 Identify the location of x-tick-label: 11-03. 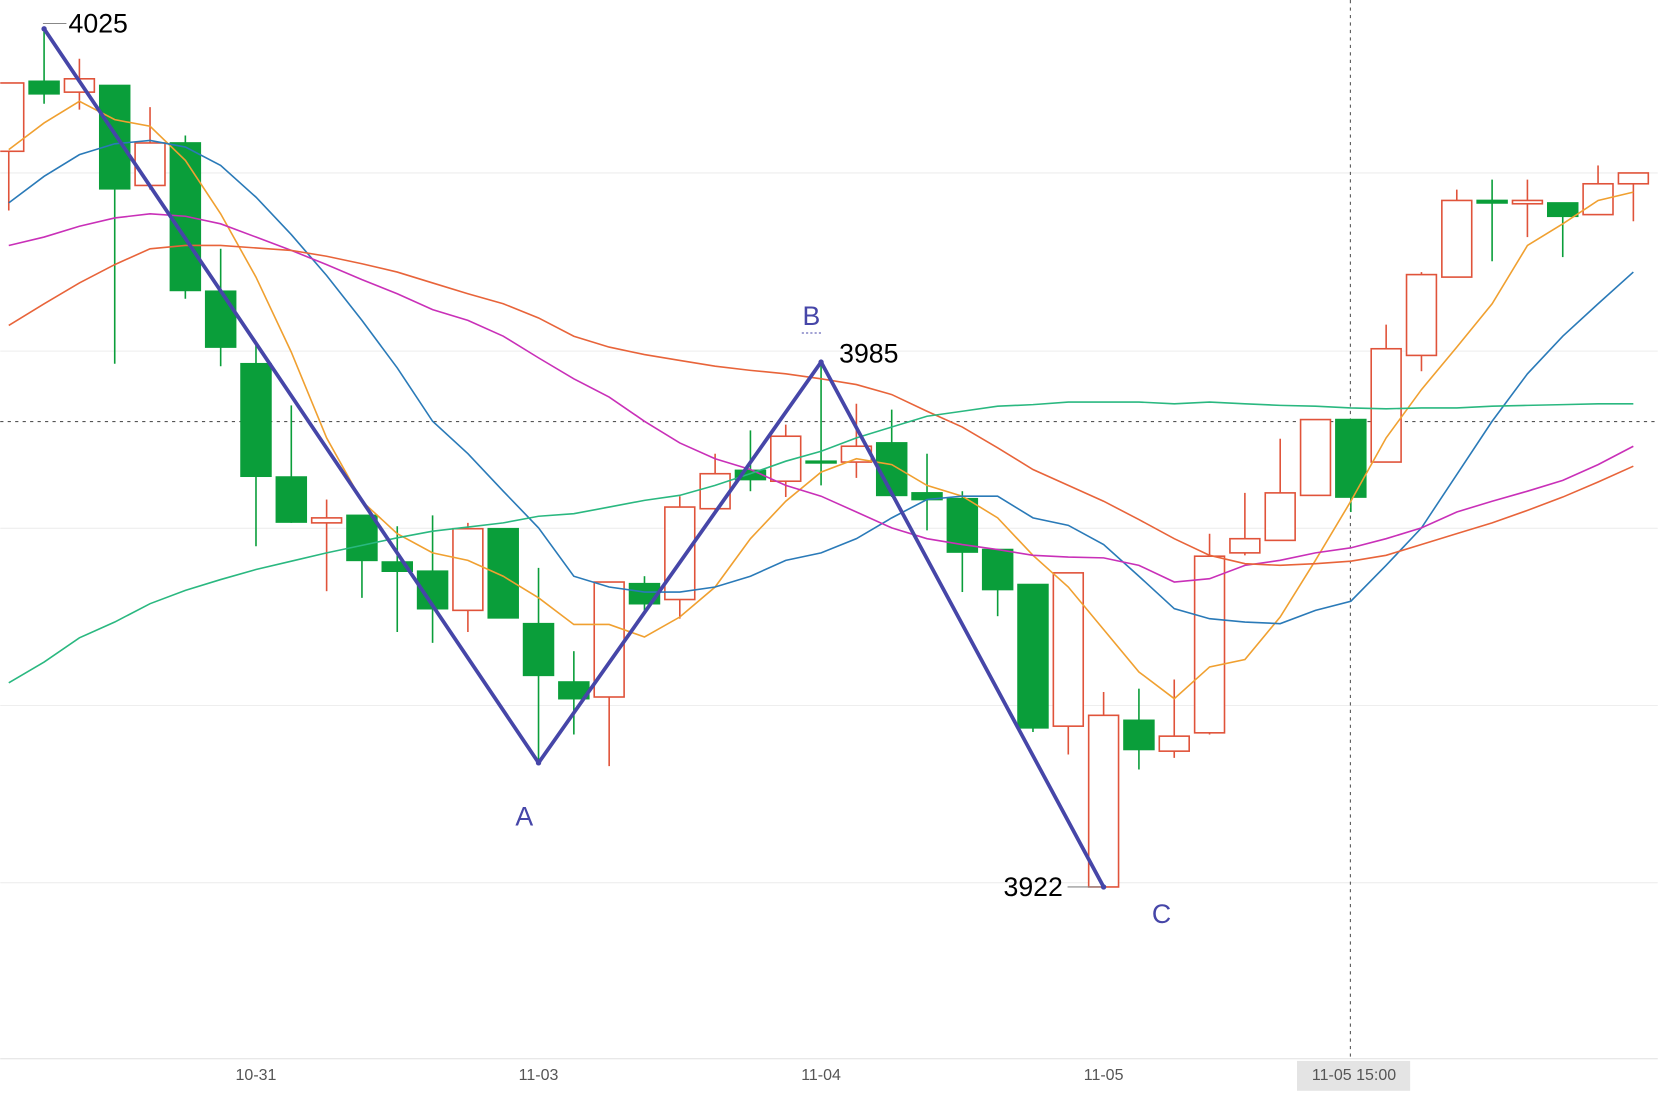
(539, 1075).